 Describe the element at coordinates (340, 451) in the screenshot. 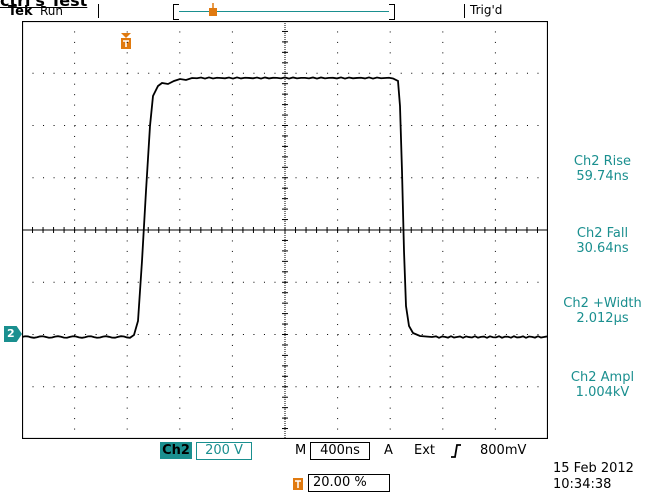

I see `time-per-div: 400ns` at that location.